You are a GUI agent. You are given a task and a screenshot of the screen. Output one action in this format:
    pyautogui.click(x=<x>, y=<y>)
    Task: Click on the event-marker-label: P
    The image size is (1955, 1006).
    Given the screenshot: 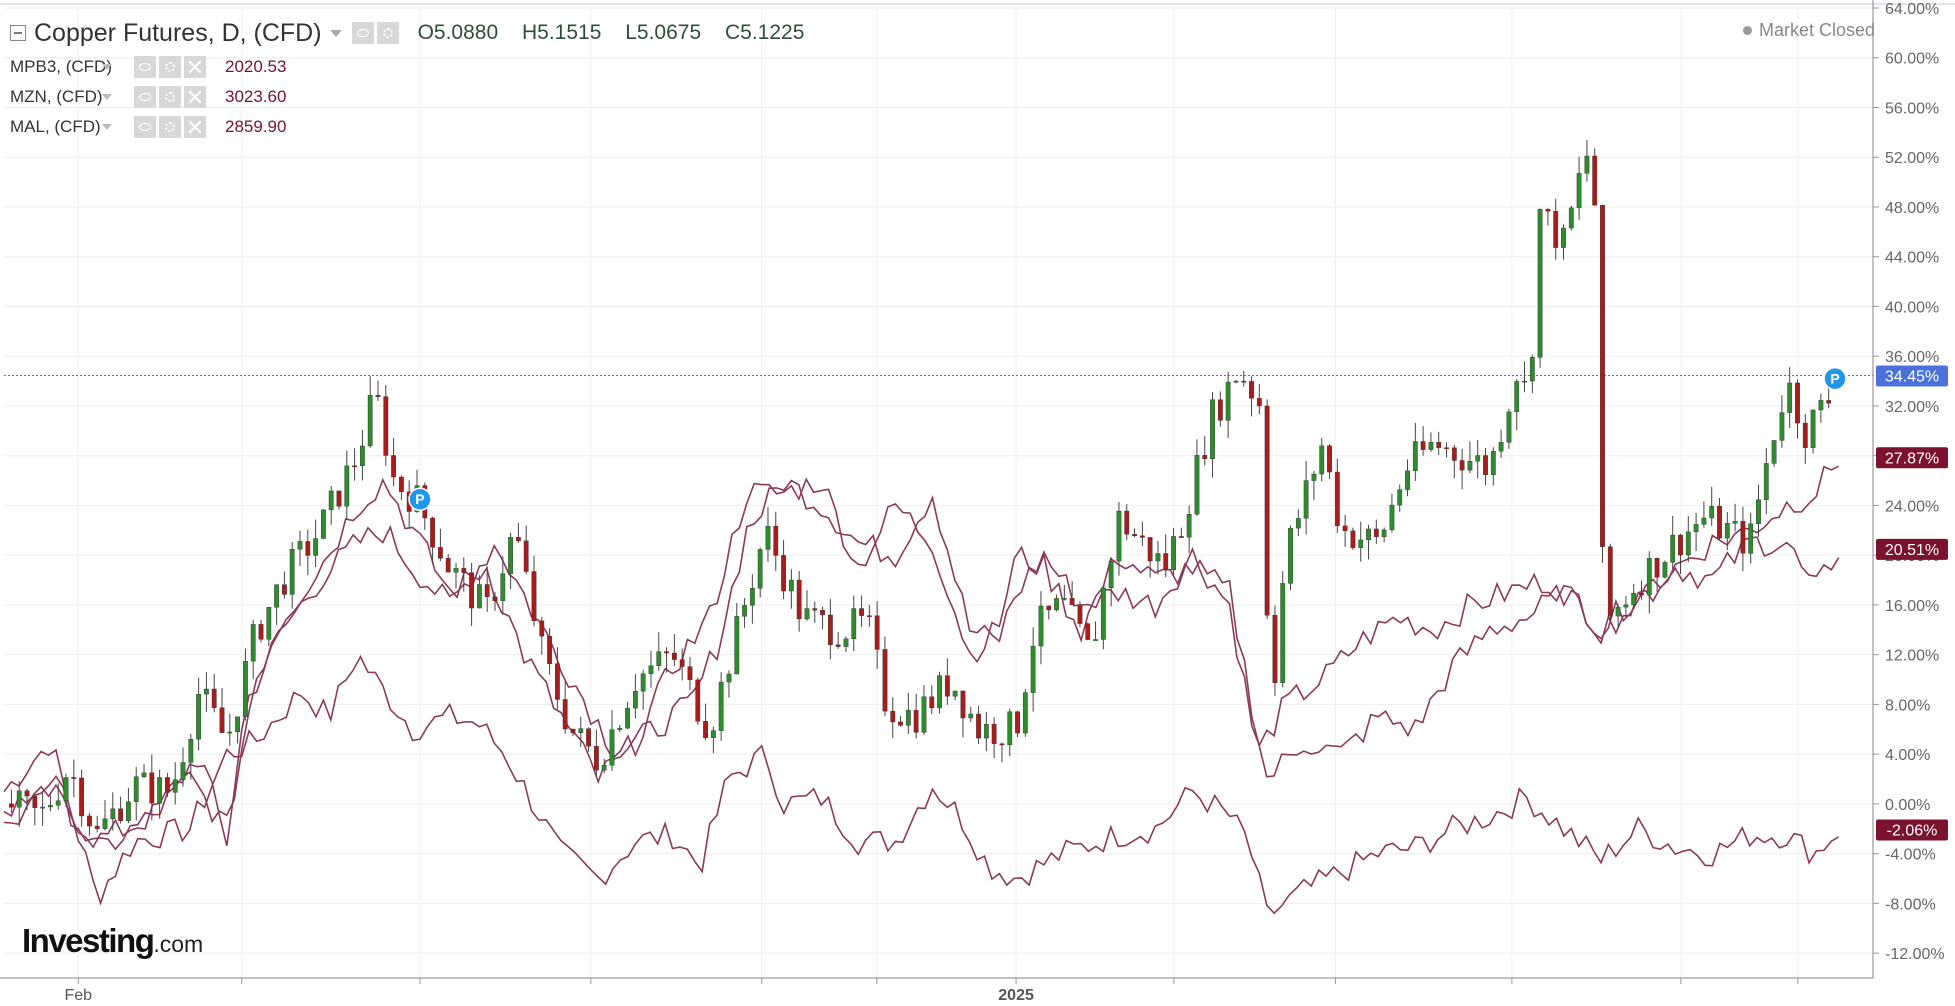 What is the action you would take?
    pyautogui.click(x=419, y=499)
    